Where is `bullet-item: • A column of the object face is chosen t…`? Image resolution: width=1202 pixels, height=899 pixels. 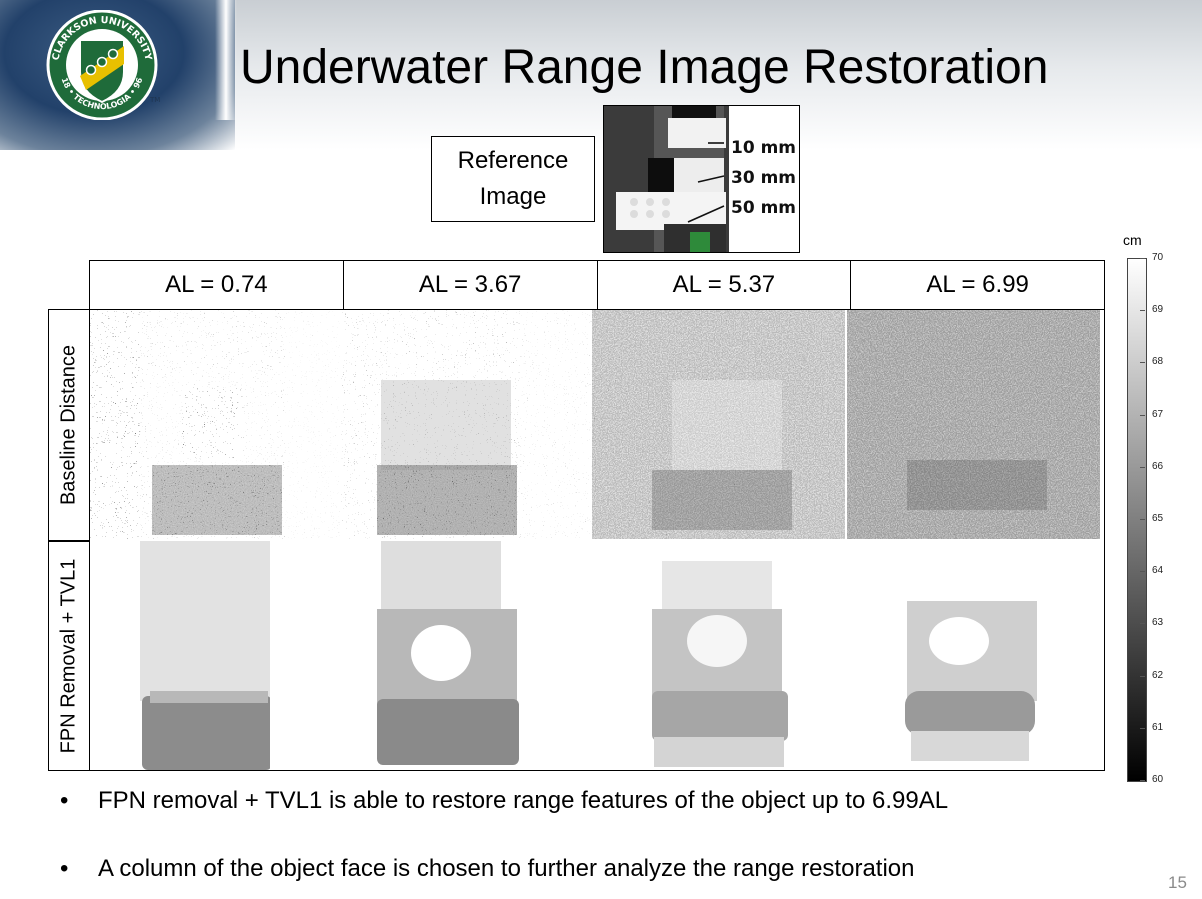
bullet-item: • A column of the object face is chosen t… is located at coordinates (487, 869).